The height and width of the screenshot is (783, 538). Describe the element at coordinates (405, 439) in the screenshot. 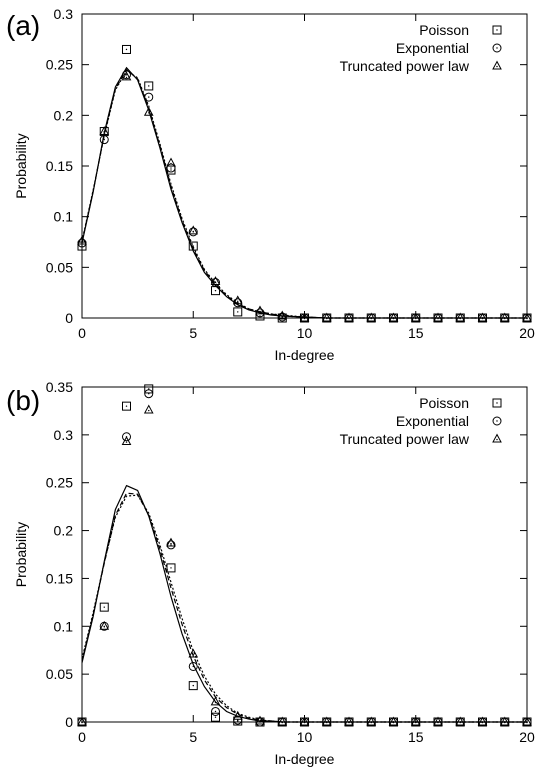

I see `legend-label: Truncated power law` at that location.